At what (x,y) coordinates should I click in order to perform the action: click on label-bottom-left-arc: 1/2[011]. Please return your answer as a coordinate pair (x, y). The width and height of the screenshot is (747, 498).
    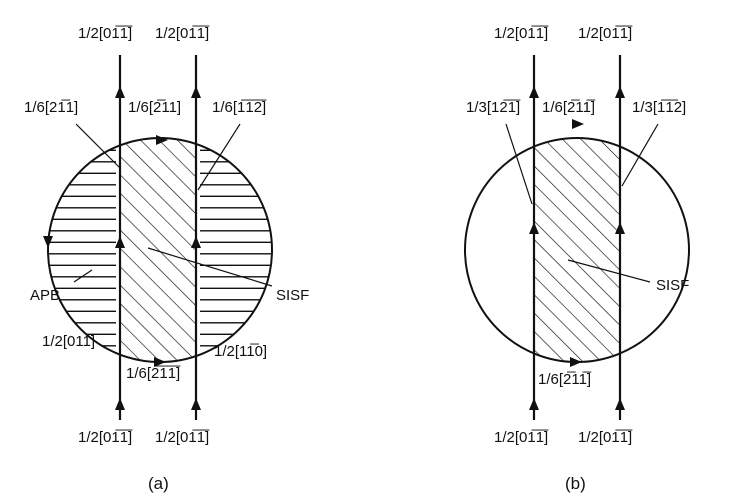
    Looking at the image, I should click on (68, 341).